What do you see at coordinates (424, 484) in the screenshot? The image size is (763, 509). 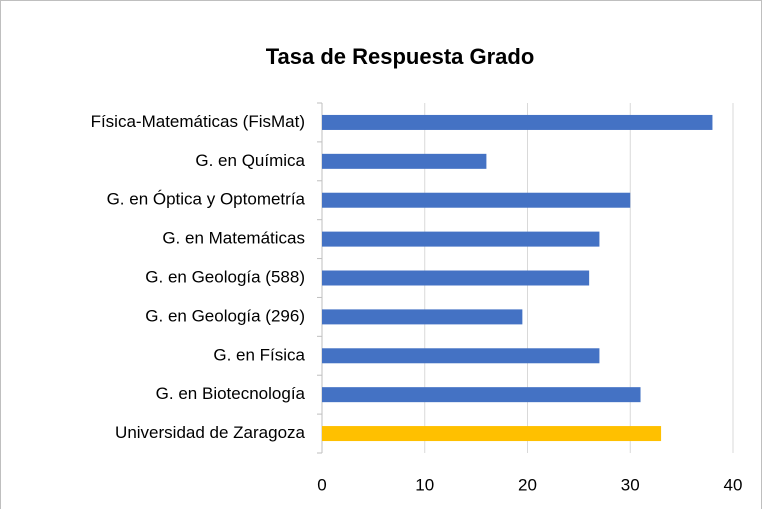 I see `x-tick-label: 10` at bounding box center [424, 484].